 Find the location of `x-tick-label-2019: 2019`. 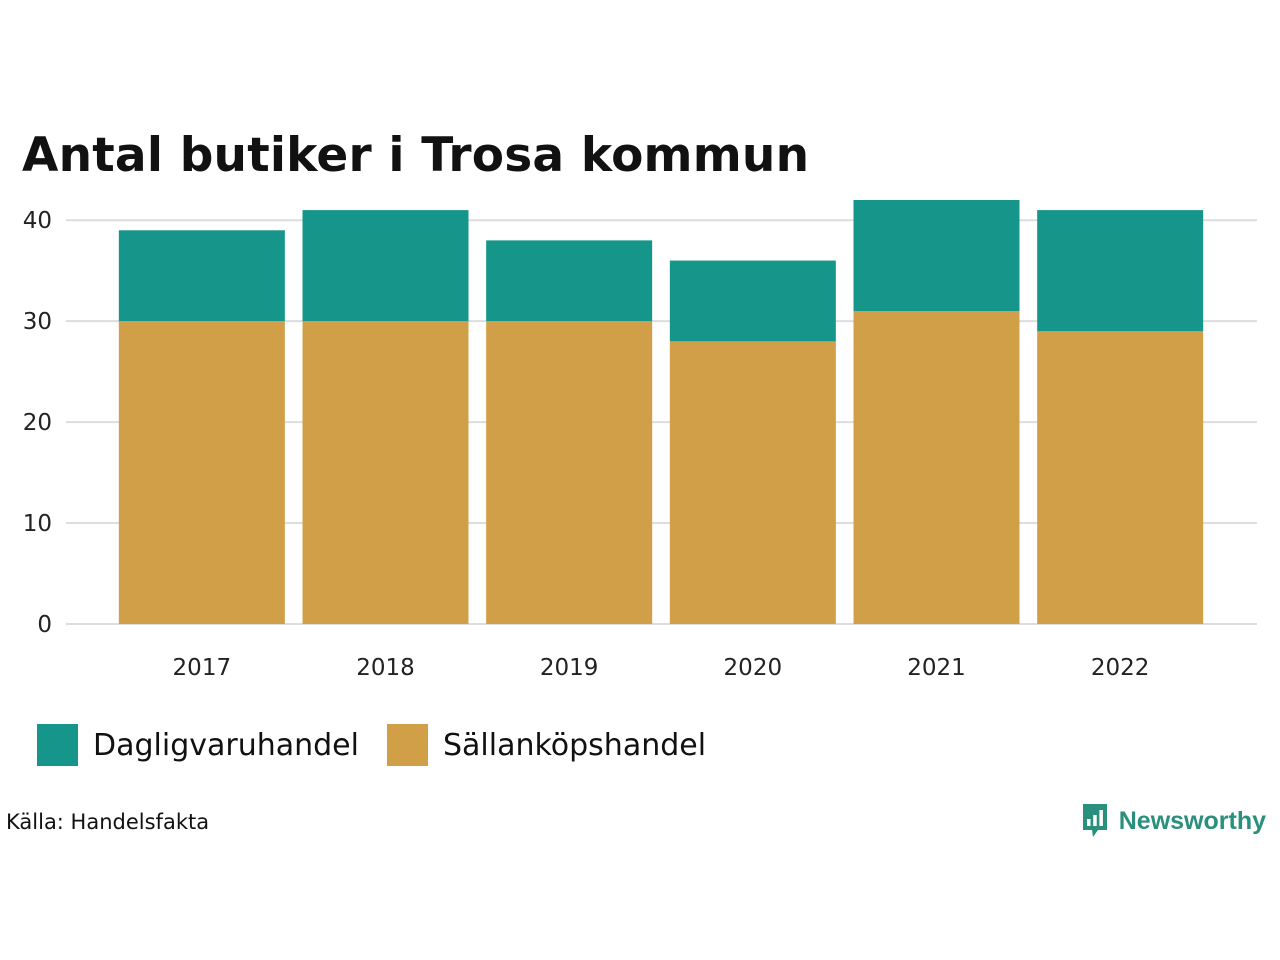

x-tick-label-2019: 2019 is located at coordinates (569, 668).